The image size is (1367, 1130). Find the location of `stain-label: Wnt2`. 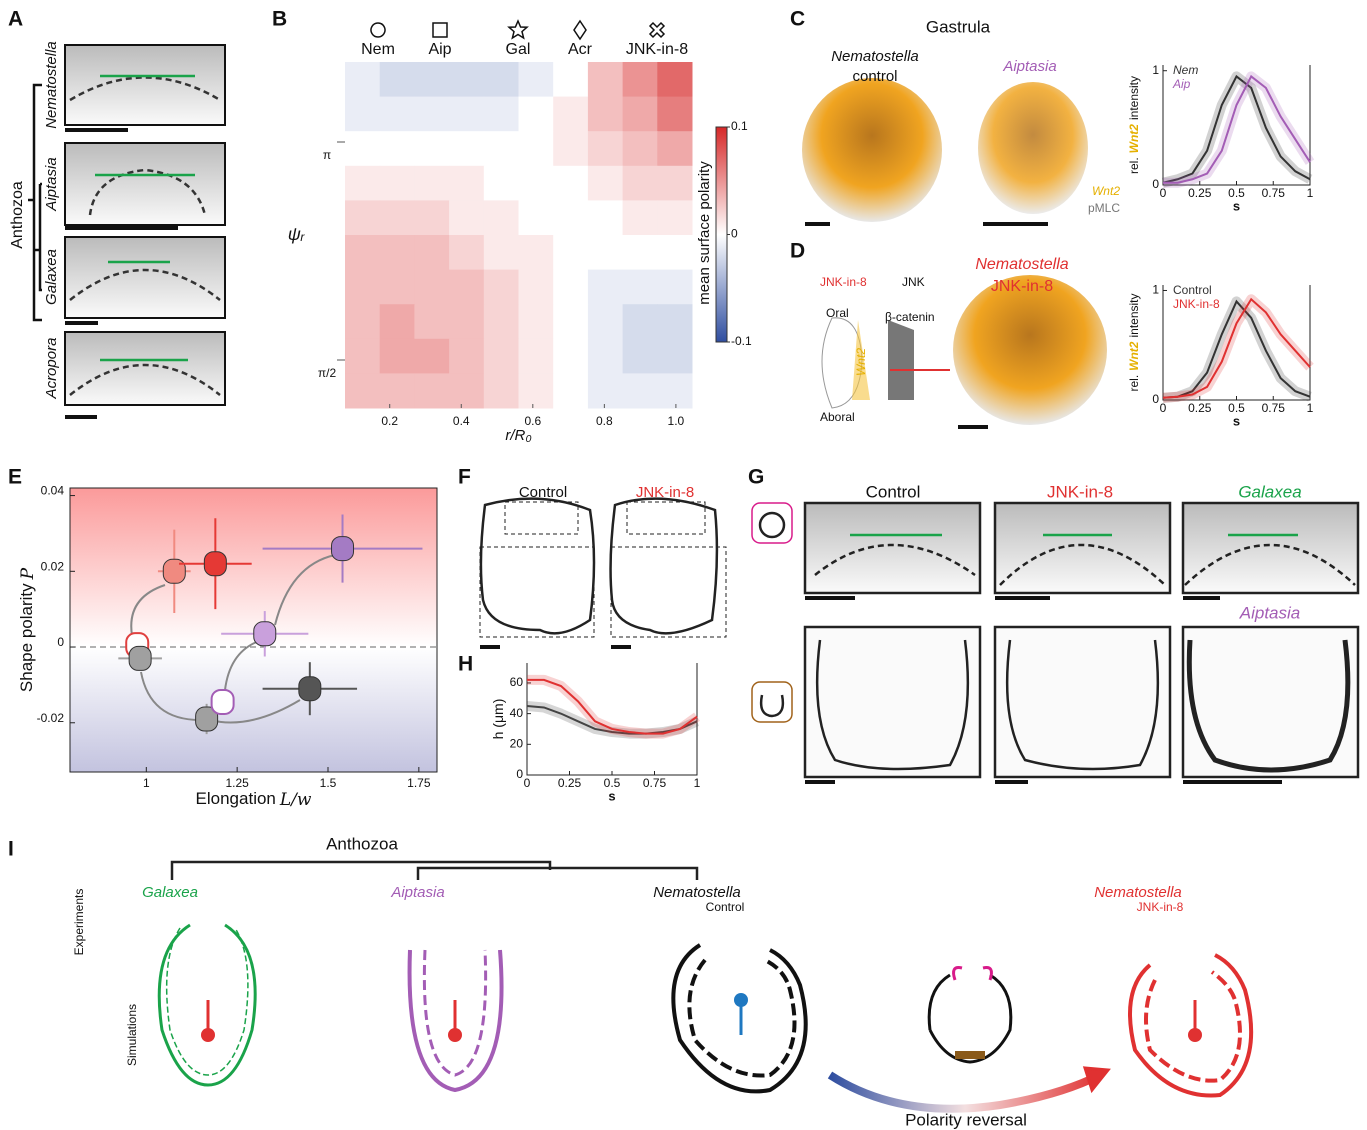

stain-label: Wnt2 is located at coordinates (1106, 191).